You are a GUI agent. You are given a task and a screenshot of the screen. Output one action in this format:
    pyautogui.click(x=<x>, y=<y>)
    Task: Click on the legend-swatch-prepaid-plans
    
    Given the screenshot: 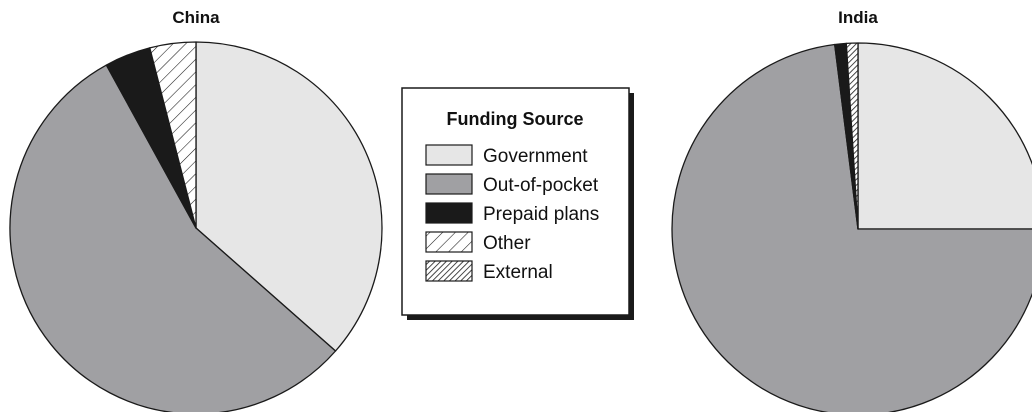 What is the action you would take?
    pyautogui.click(x=449, y=213)
    